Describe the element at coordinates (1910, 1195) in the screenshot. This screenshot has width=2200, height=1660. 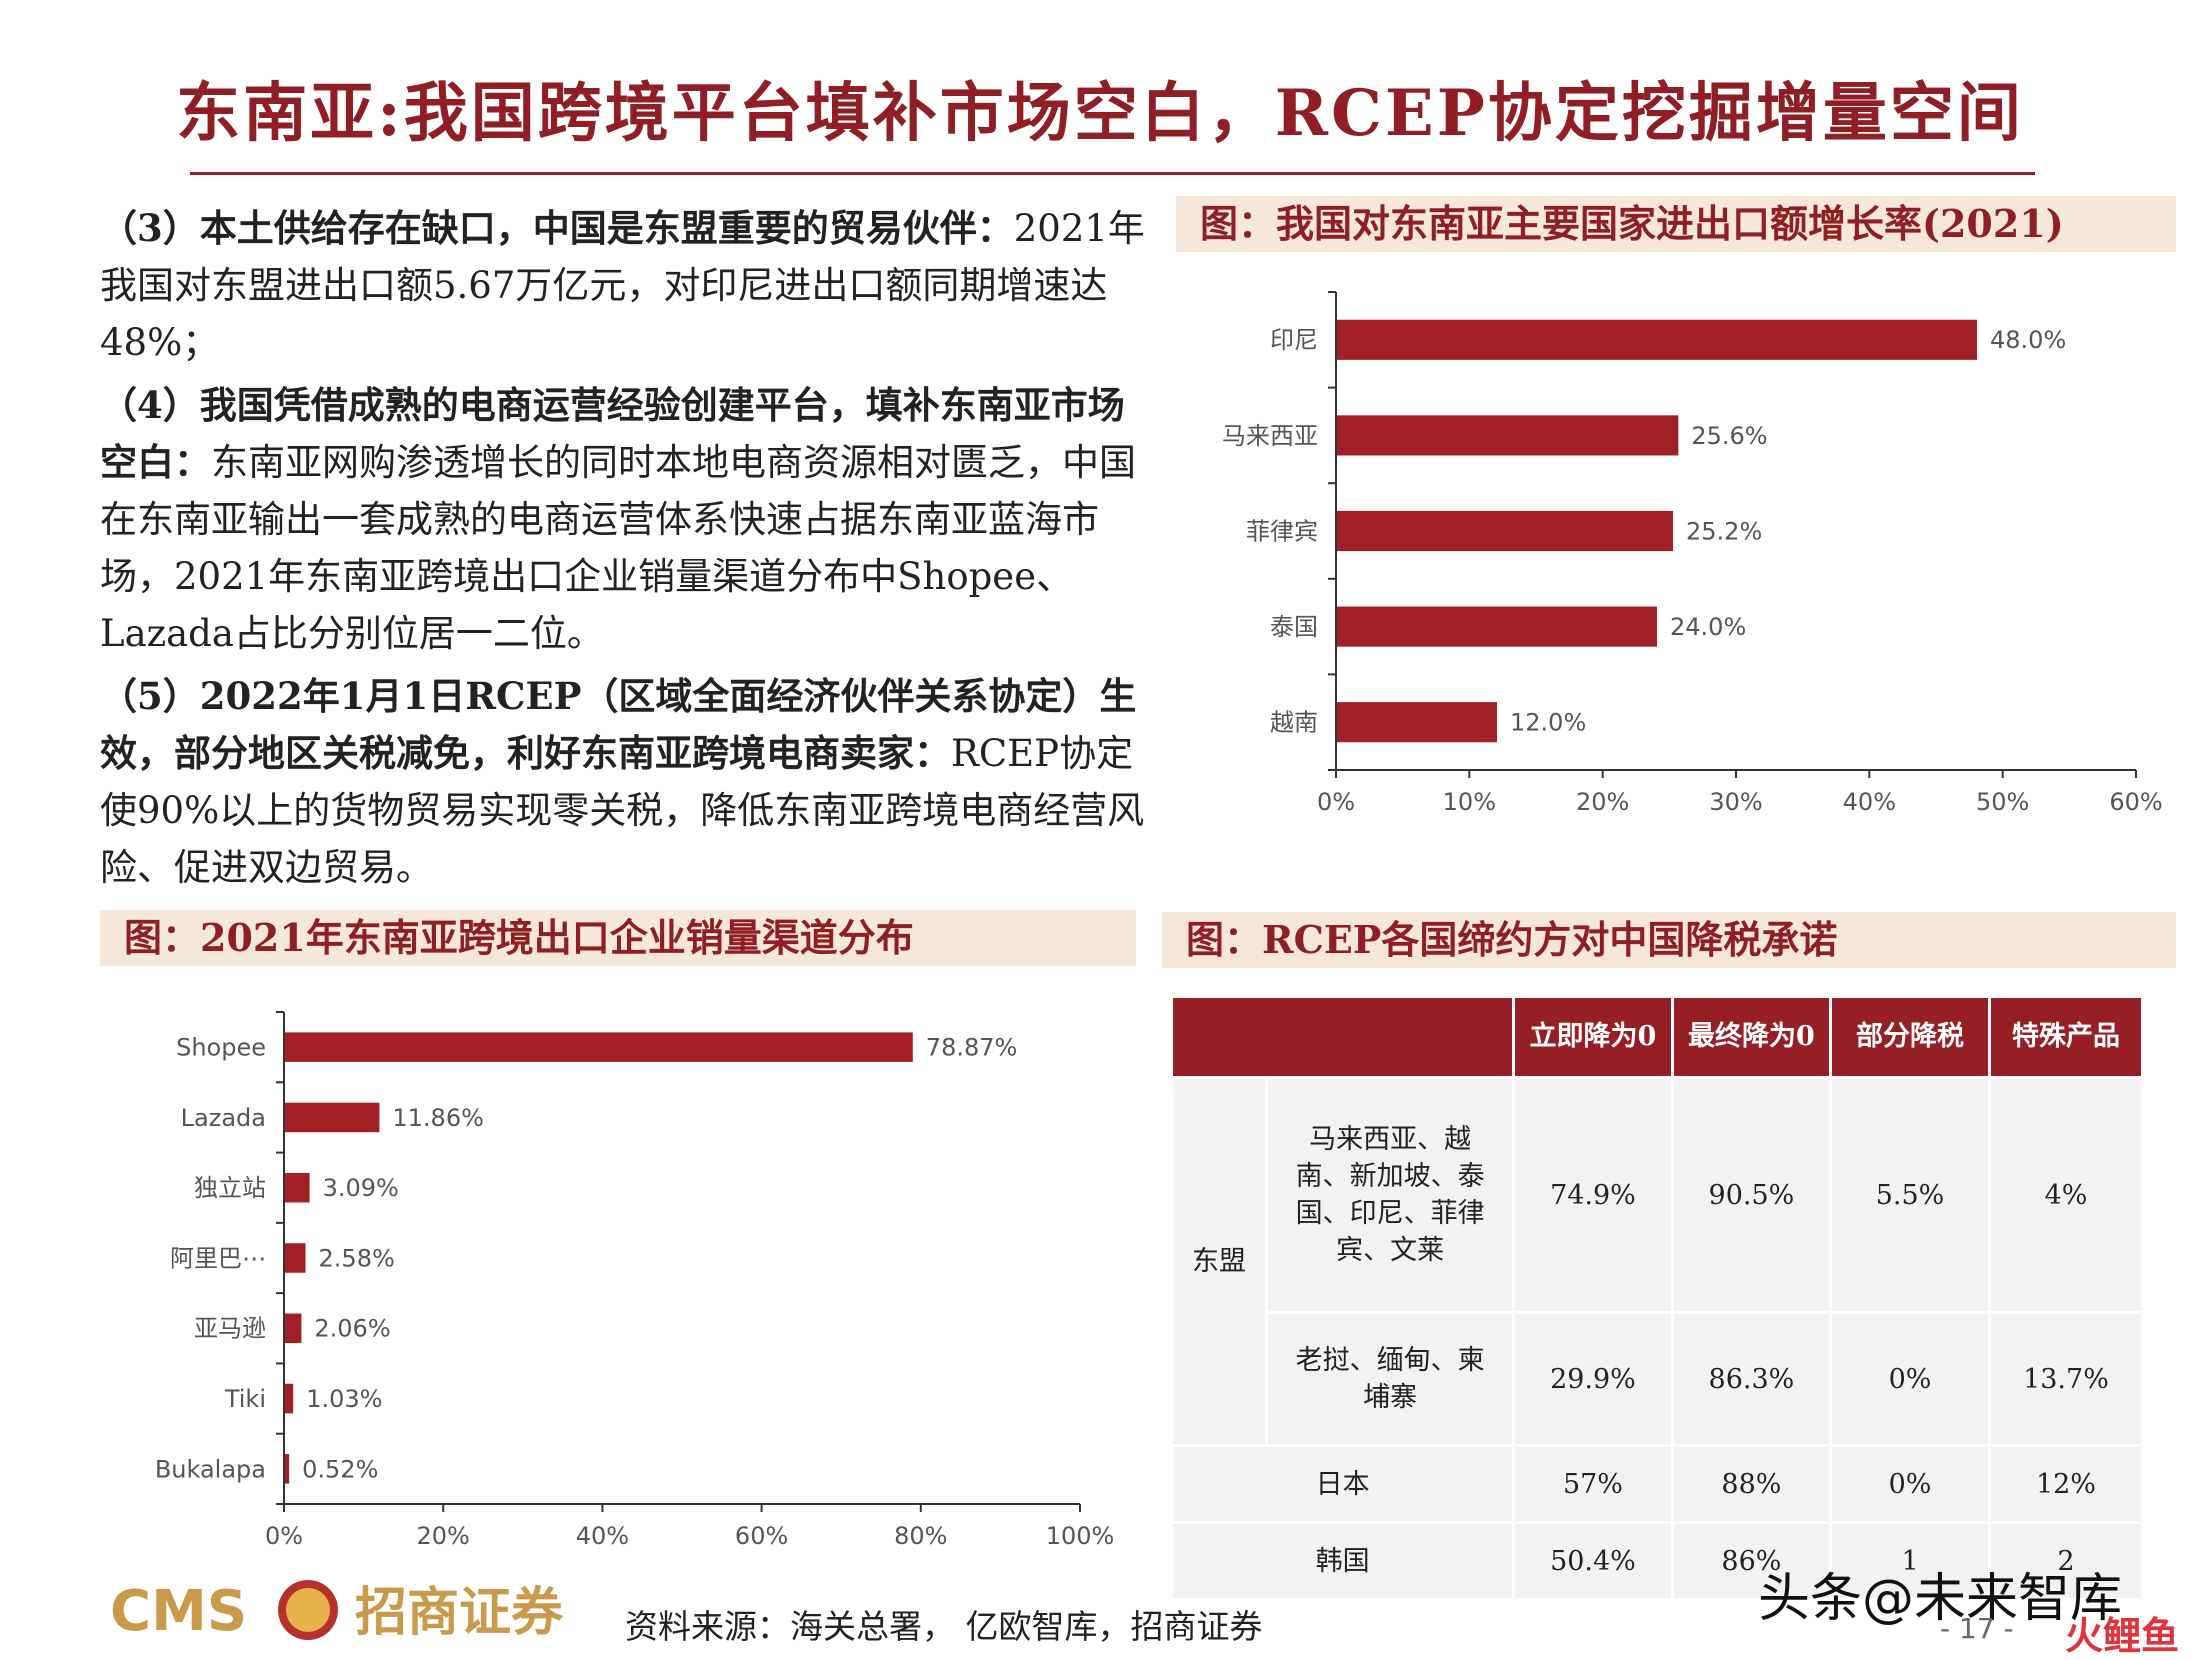
I see `value-cell: 5.5%` at that location.